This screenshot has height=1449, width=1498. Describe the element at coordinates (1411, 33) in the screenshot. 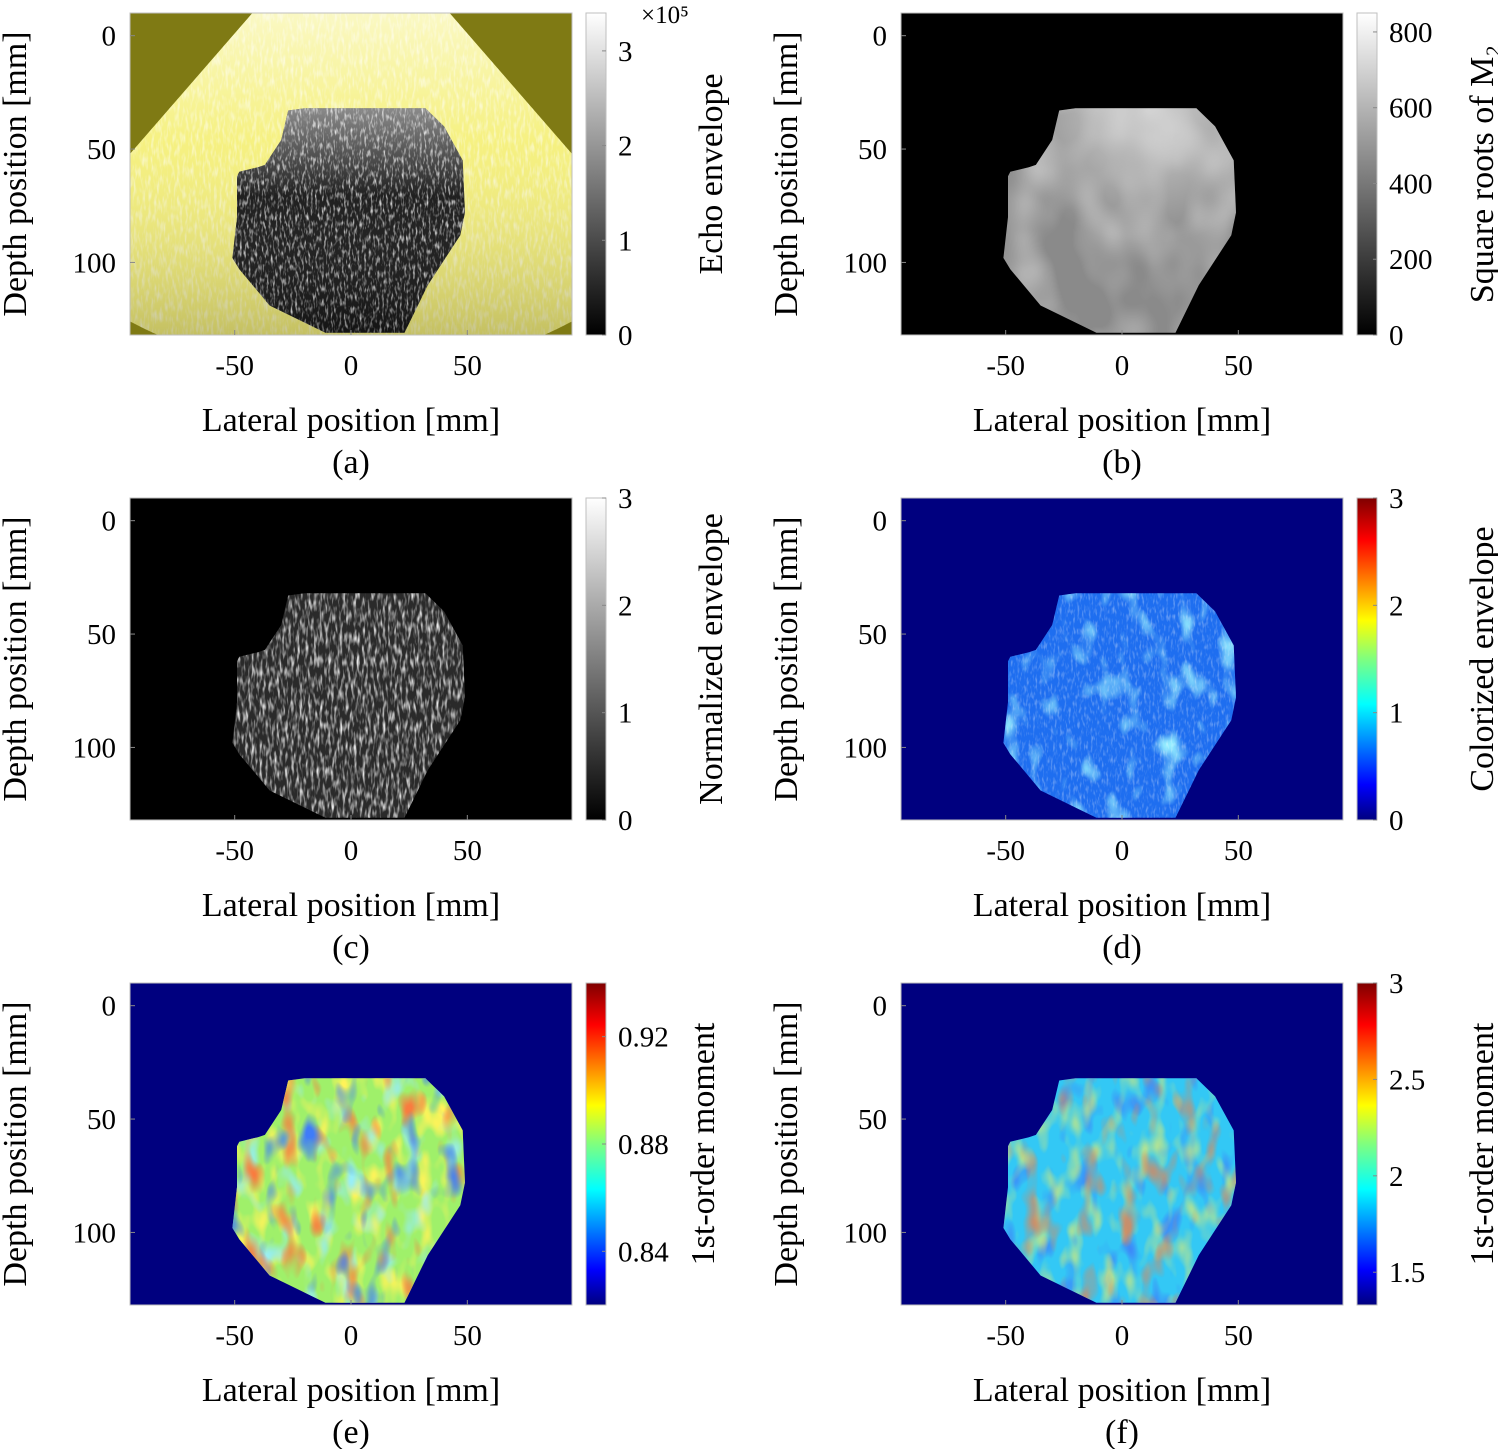

I see `colorbar-tick-label: 800` at that location.